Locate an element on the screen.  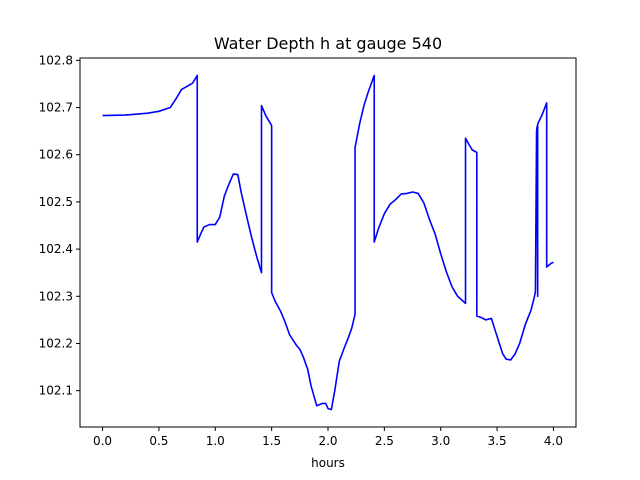
x-tick-label: 0.5 is located at coordinates (158, 441).